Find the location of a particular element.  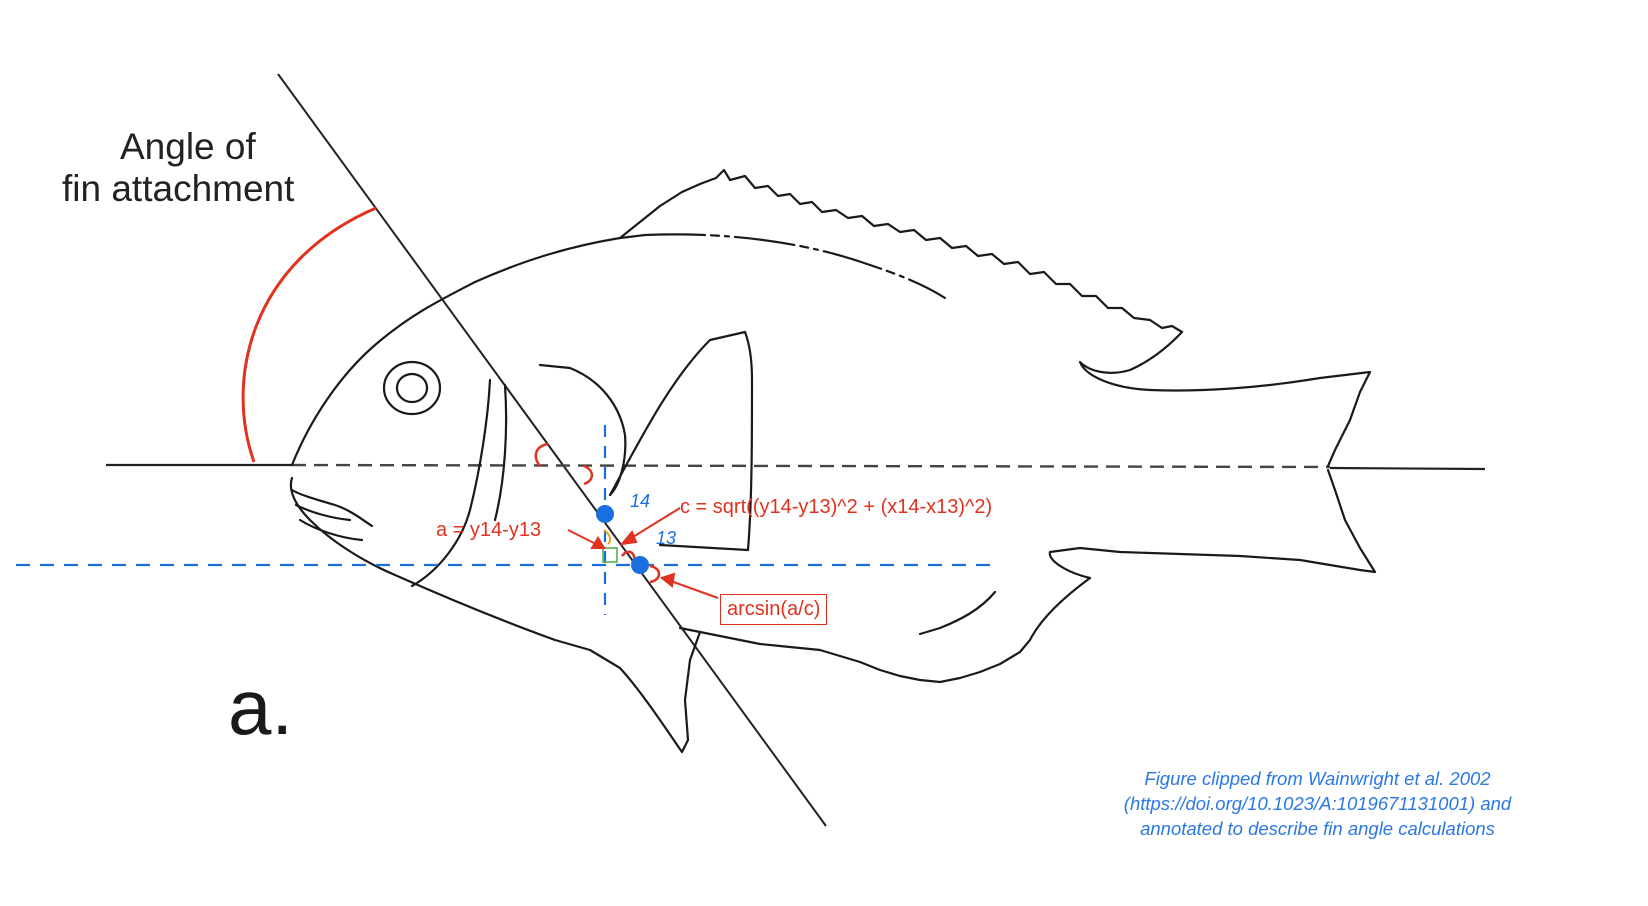

c-arrow-line is located at coordinates (654, 524).